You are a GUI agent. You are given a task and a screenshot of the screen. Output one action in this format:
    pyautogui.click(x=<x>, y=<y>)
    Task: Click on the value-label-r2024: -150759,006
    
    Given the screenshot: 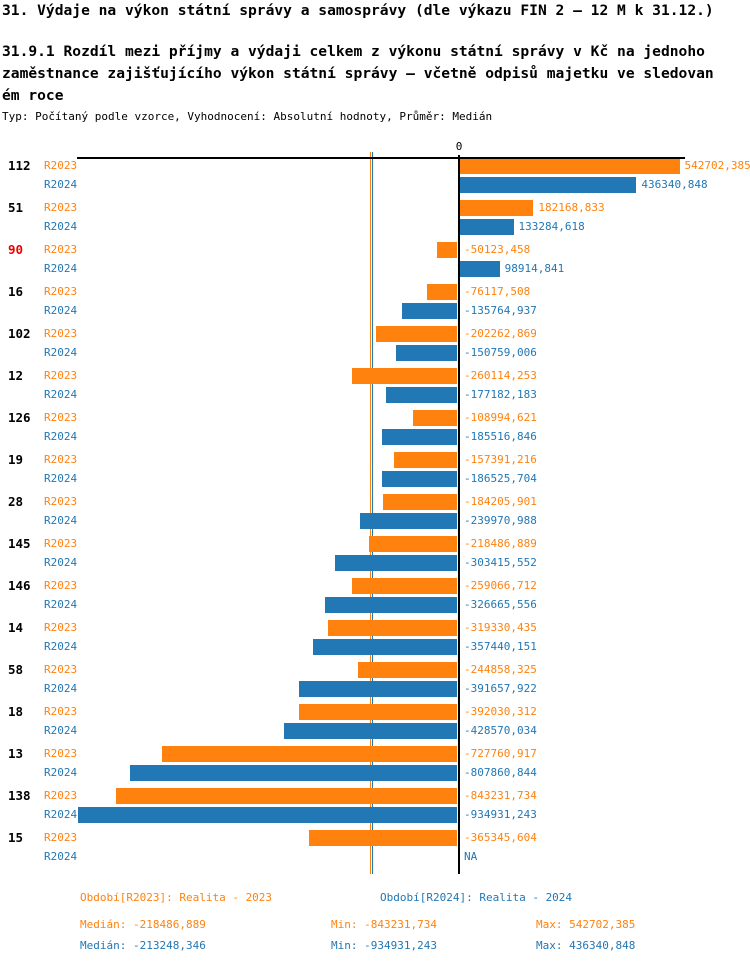 What is the action you would take?
    pyautogui.click(x=500, y=352)
    